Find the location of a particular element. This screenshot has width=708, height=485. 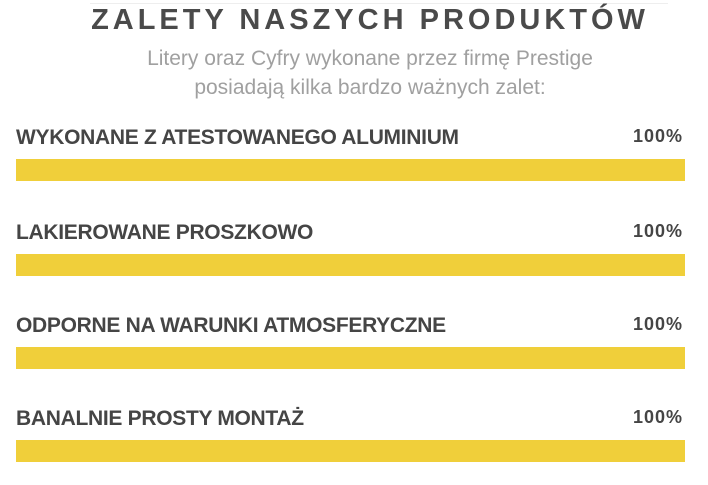

skill-label: WYKONANE Z ATESTOWANEGO ALUMINIUM is located at coordinates (237, 137).